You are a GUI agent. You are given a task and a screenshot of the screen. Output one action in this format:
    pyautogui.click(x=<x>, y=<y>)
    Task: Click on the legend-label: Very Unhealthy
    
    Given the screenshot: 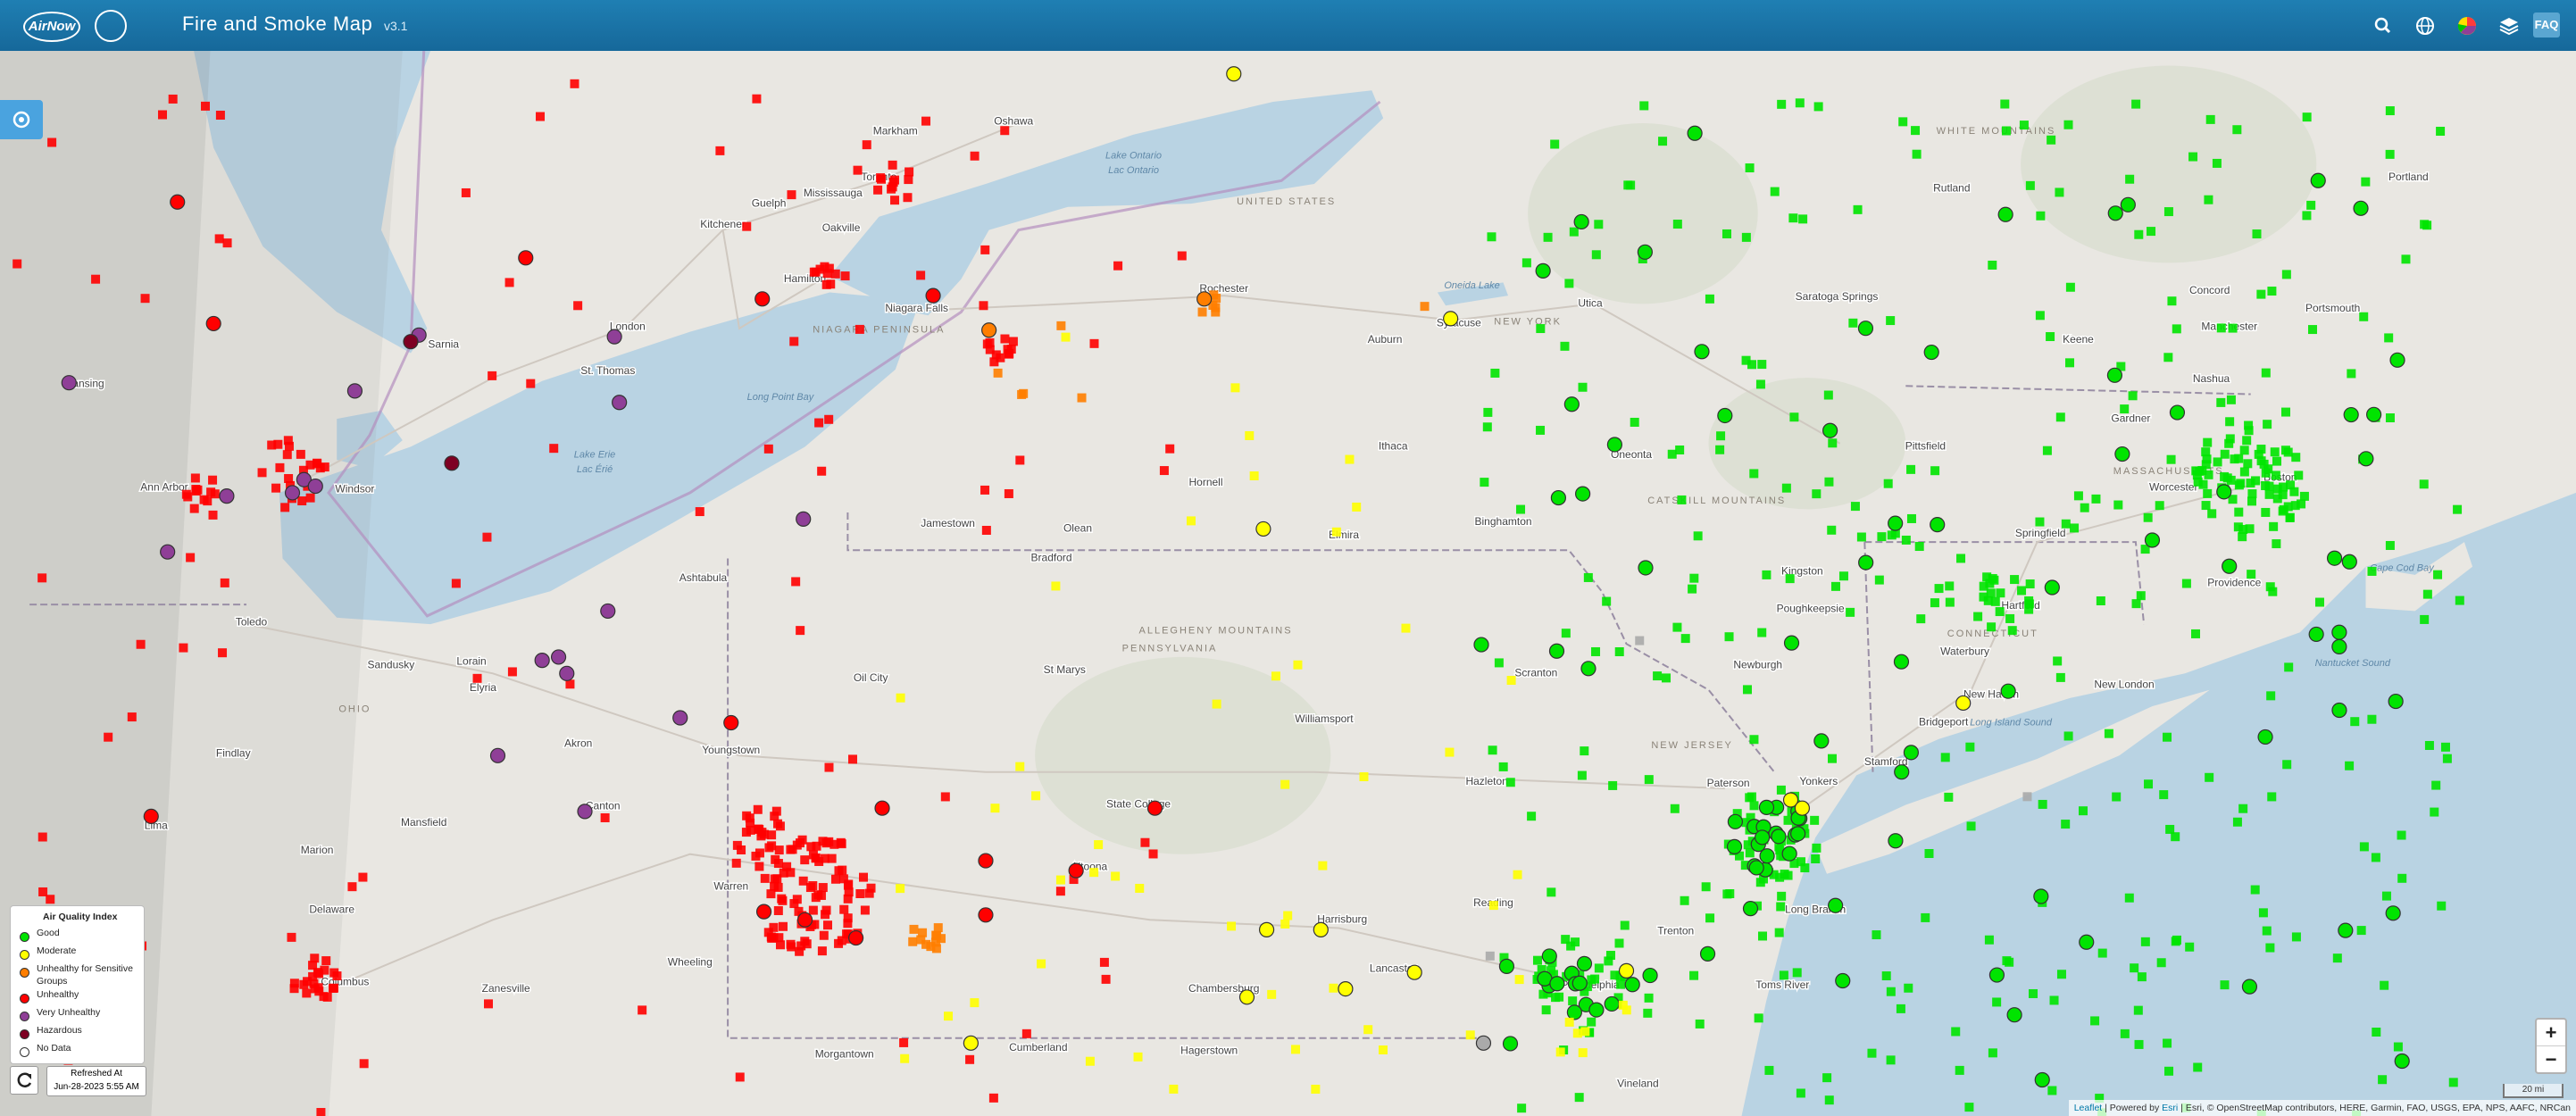 What is the action you would take?
    pyautogui.click(x=69, y=1012)
    